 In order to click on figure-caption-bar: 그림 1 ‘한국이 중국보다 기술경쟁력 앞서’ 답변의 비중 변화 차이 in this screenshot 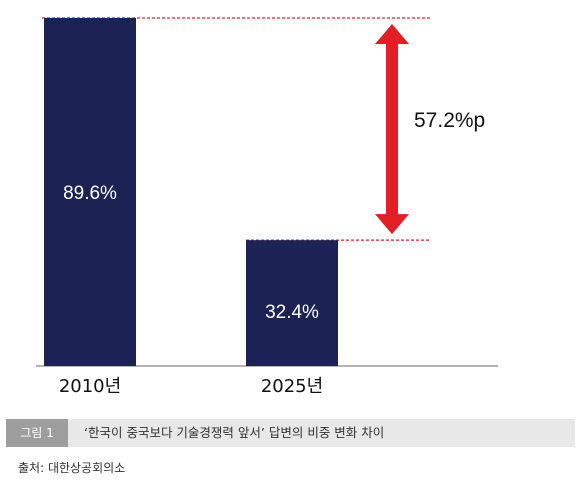, I will do `click(290, 433)`.